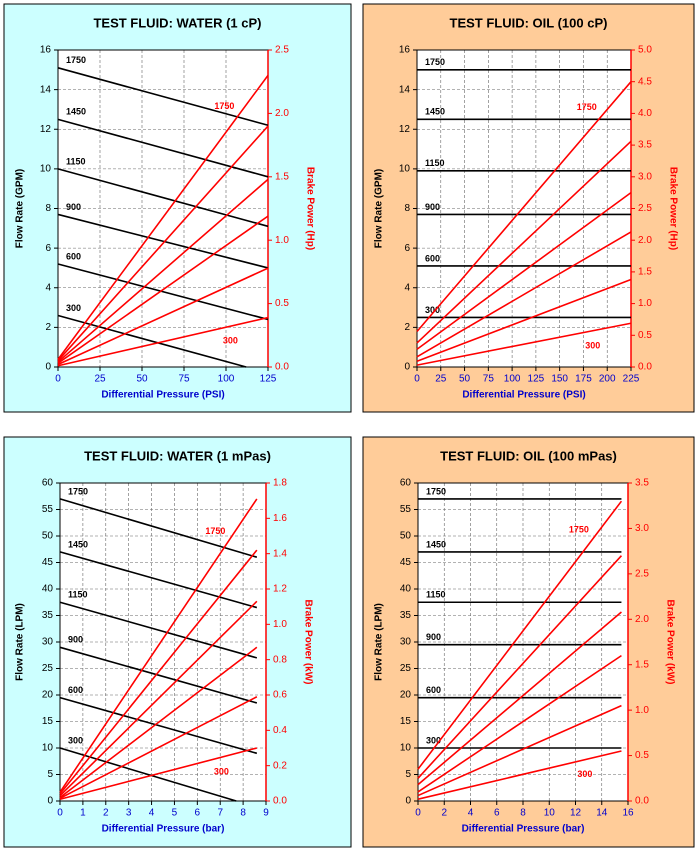 This screenshot has width=698, height=851. I want to click on x-tick-label: 75, so click(184, 379).